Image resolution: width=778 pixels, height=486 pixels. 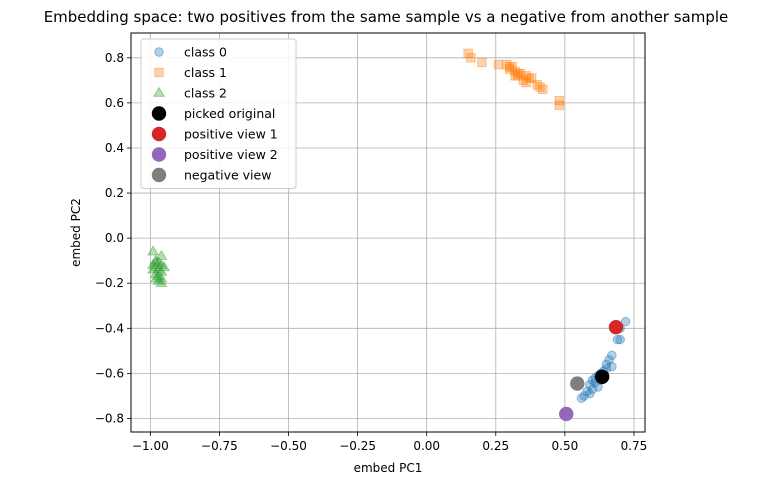 What do you see at coordinates (565, 446) in the screenshot?
I see `x-tick-label: 0.50` at bounding box center [565, 446].